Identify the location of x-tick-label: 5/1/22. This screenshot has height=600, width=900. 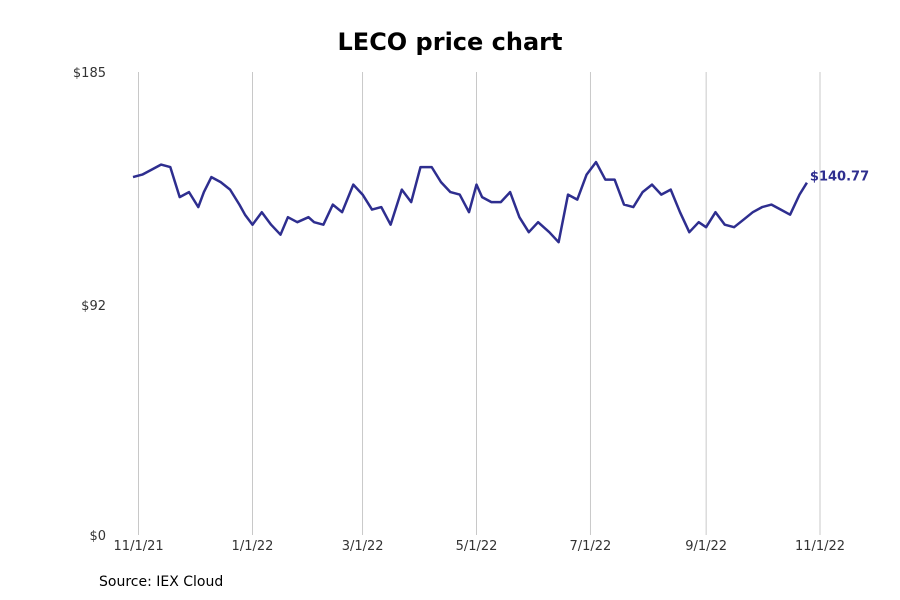
(477, 546).